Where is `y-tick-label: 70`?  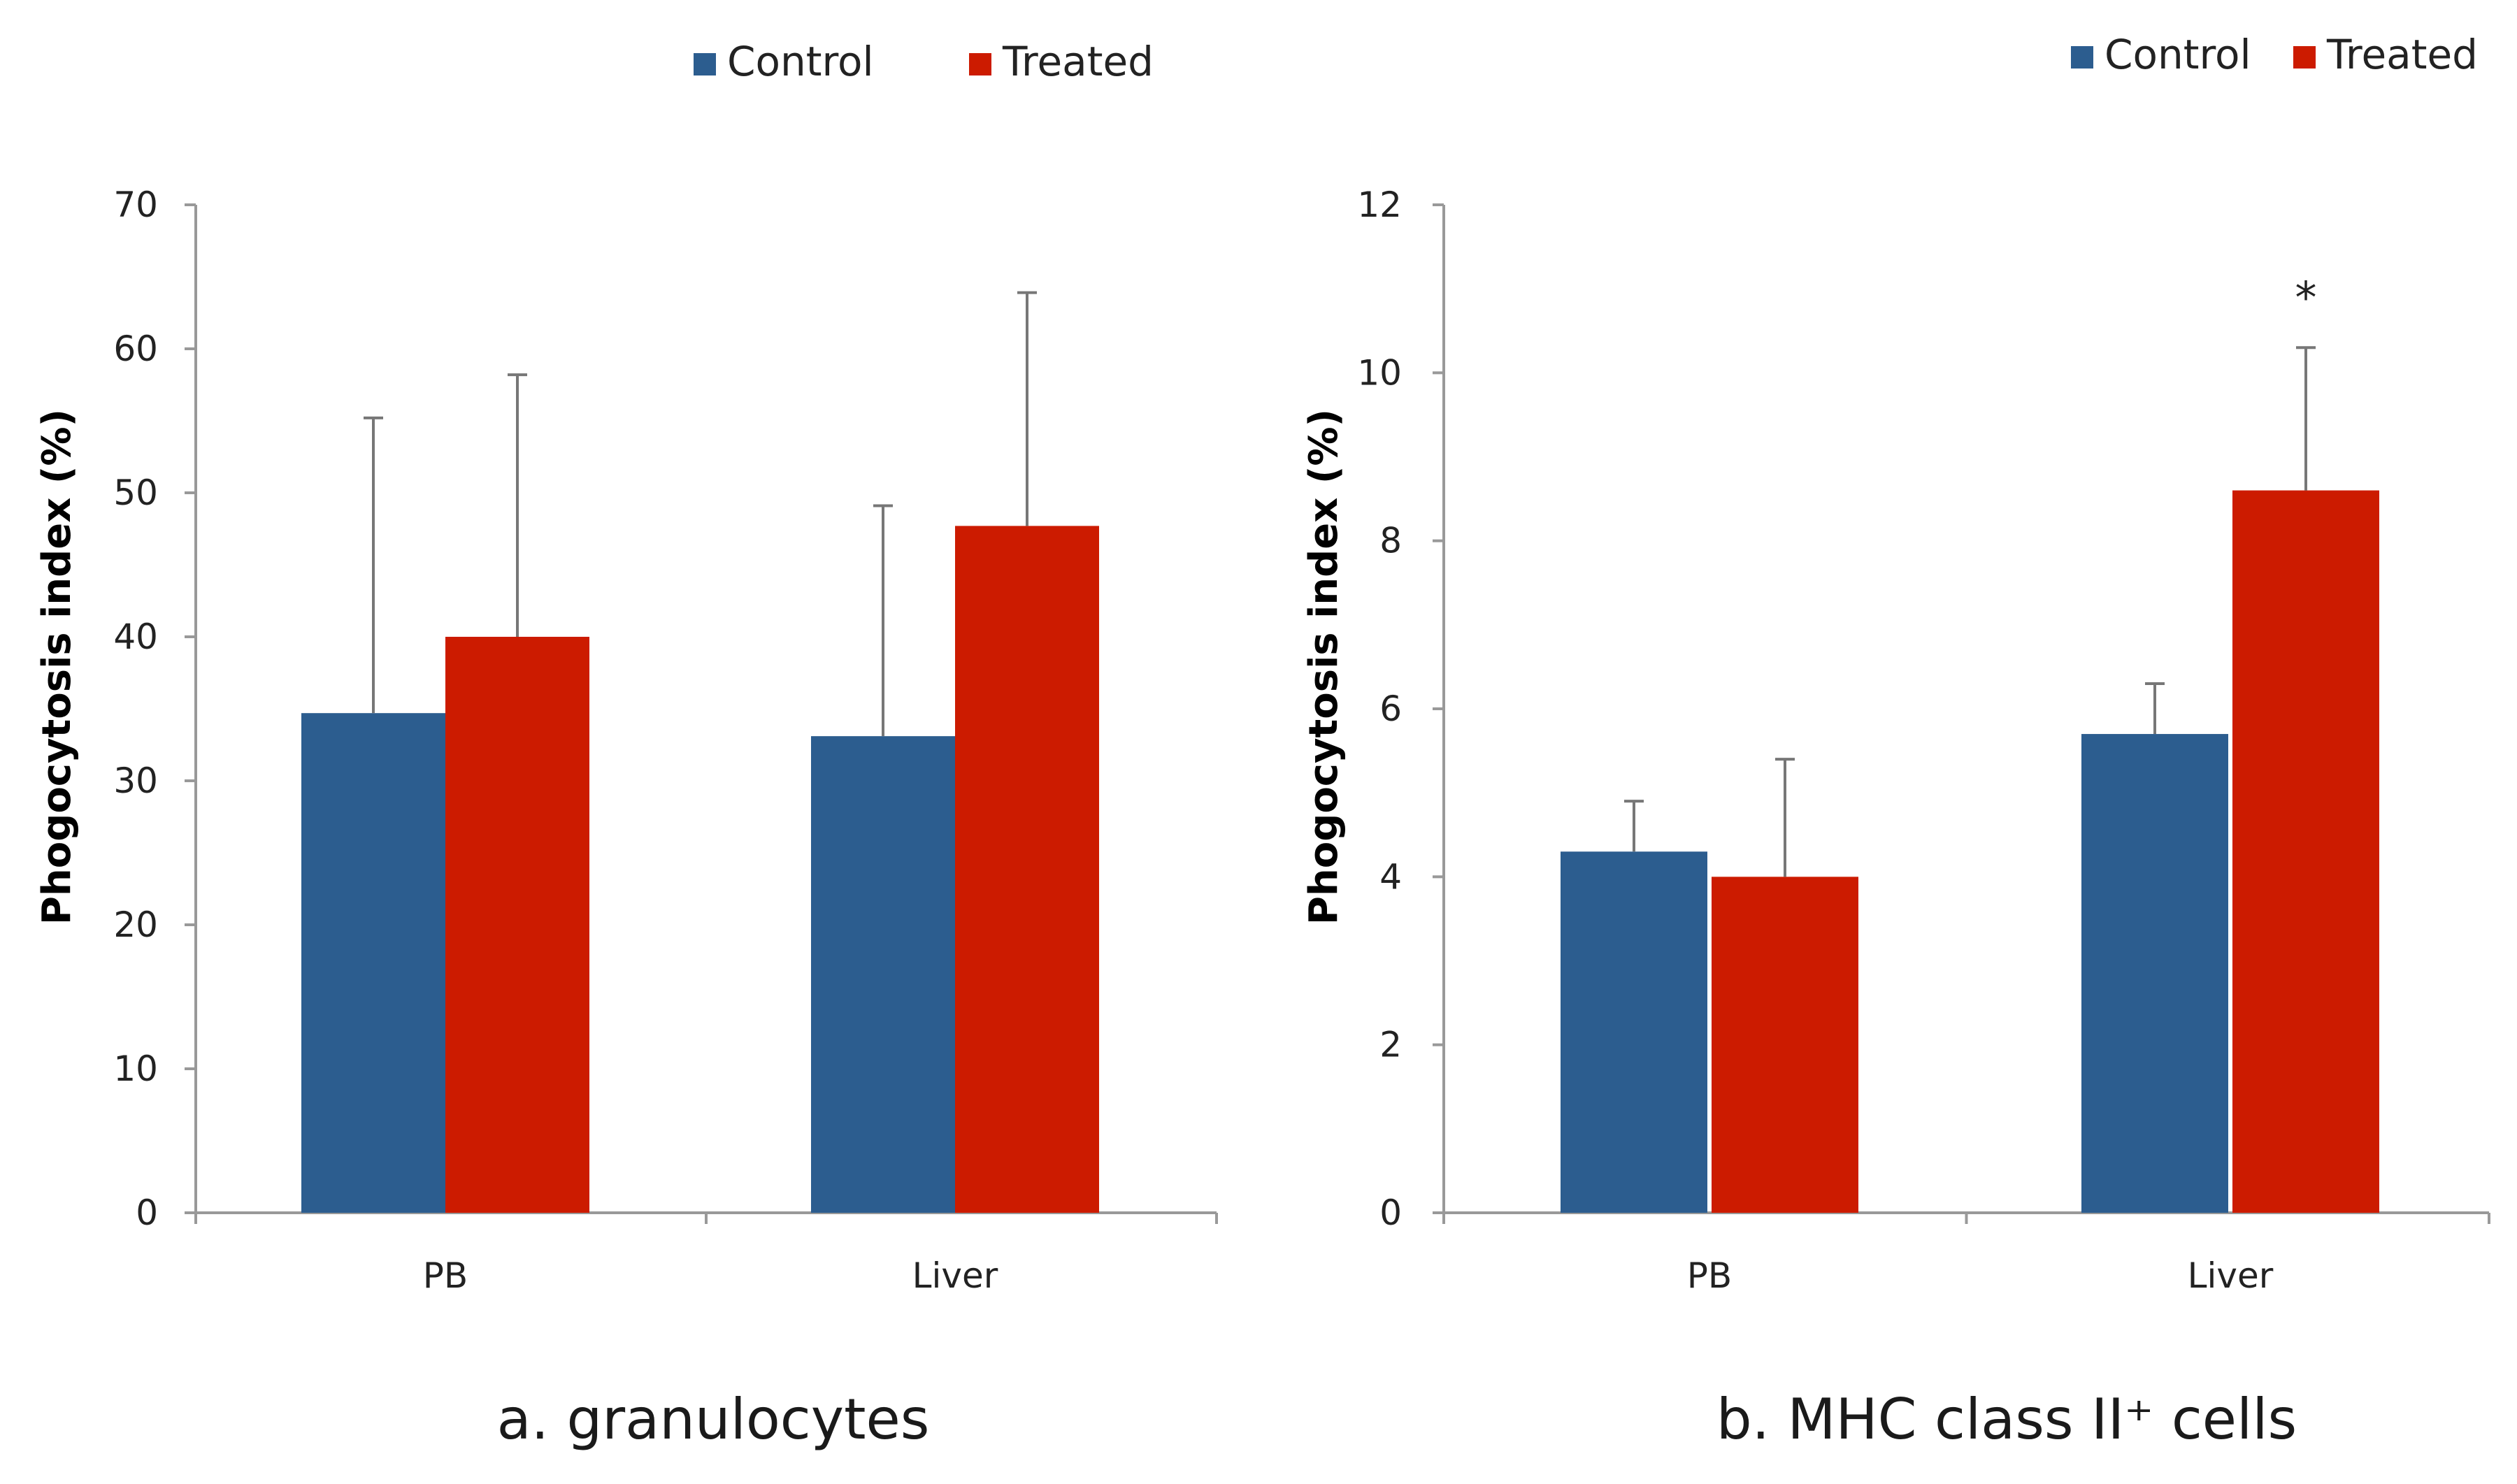
y-tick-label: 70 is located at coordinates (135, 205).